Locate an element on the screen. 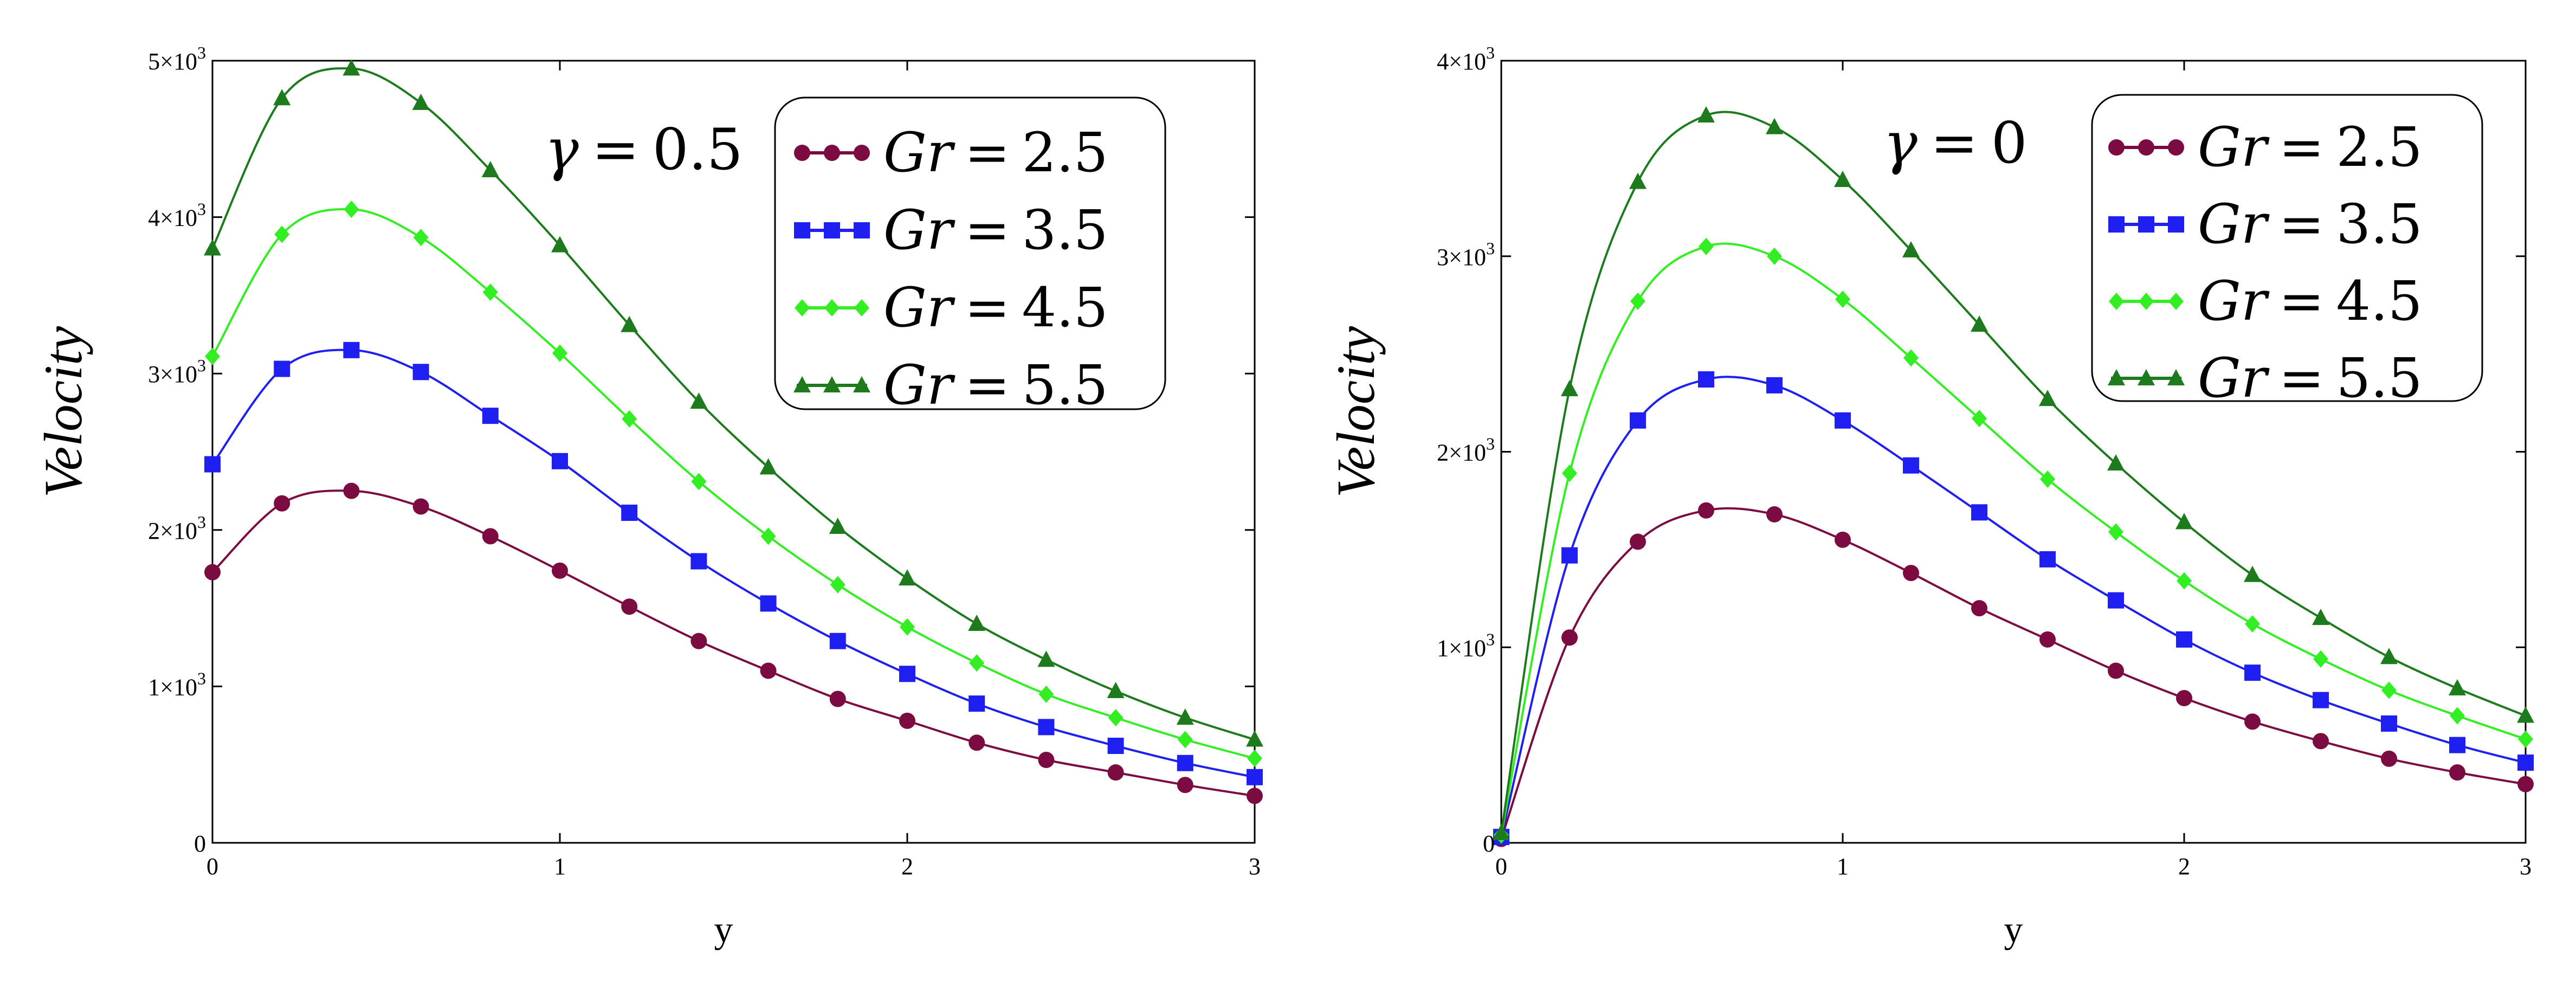 This screenshot has width=2576, height=987. y-tick-mantissa: 5×10 is located at coordinates (172, 61).